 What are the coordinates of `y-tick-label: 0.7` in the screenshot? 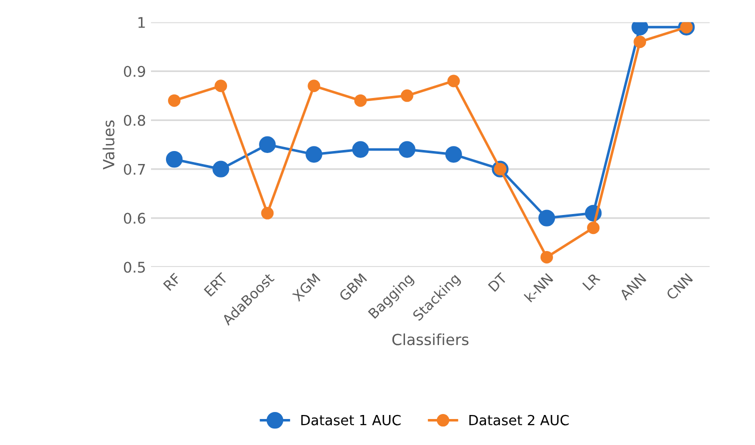 It's located at (134, 169).